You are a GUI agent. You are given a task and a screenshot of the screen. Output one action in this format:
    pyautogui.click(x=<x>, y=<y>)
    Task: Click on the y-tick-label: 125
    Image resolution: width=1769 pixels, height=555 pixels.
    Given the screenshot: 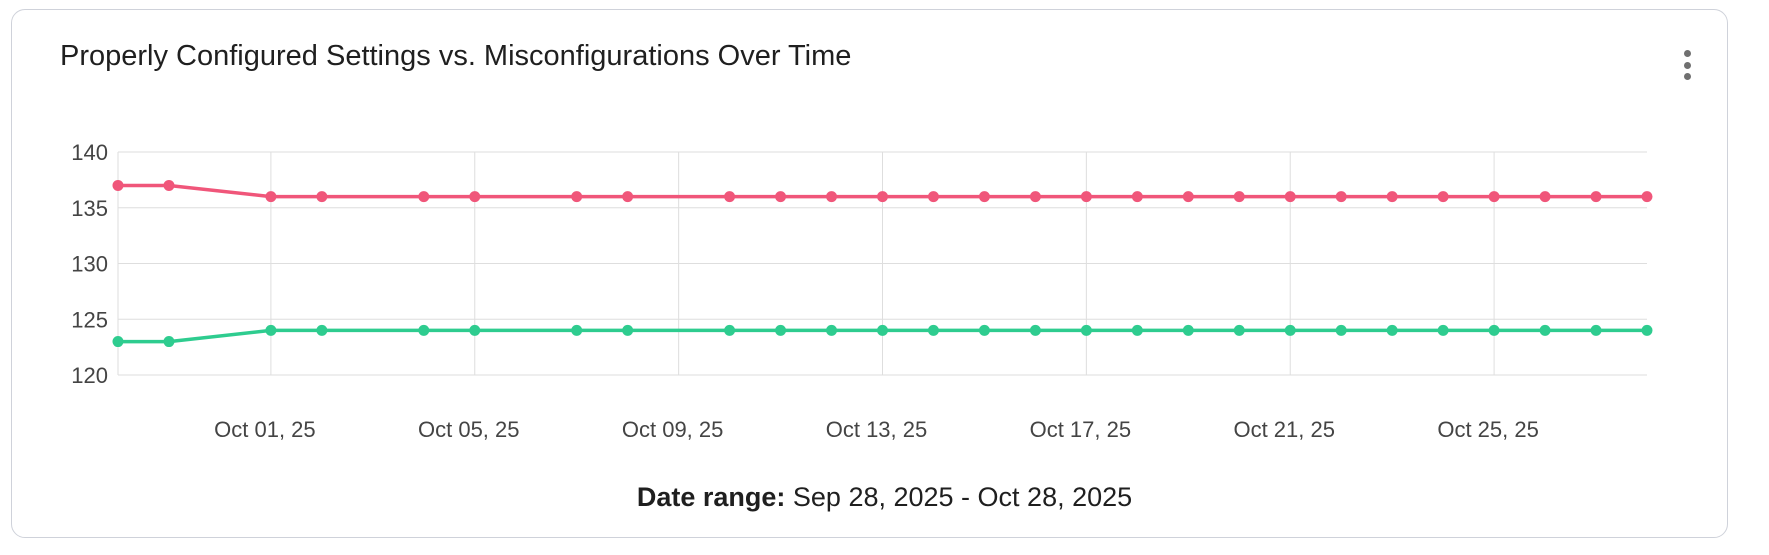 What is the action you would take?
    pyautogui.click(x=89, y=319)
    